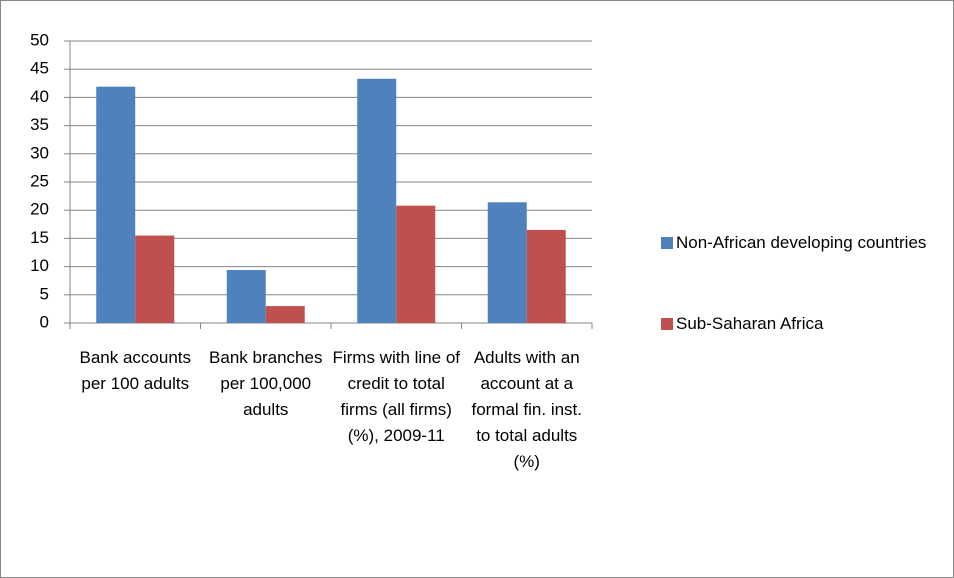 Image resolution: width=954 pixels, height=578 pixels. I want to click on y-tick-label: 45, so click(39, 68).